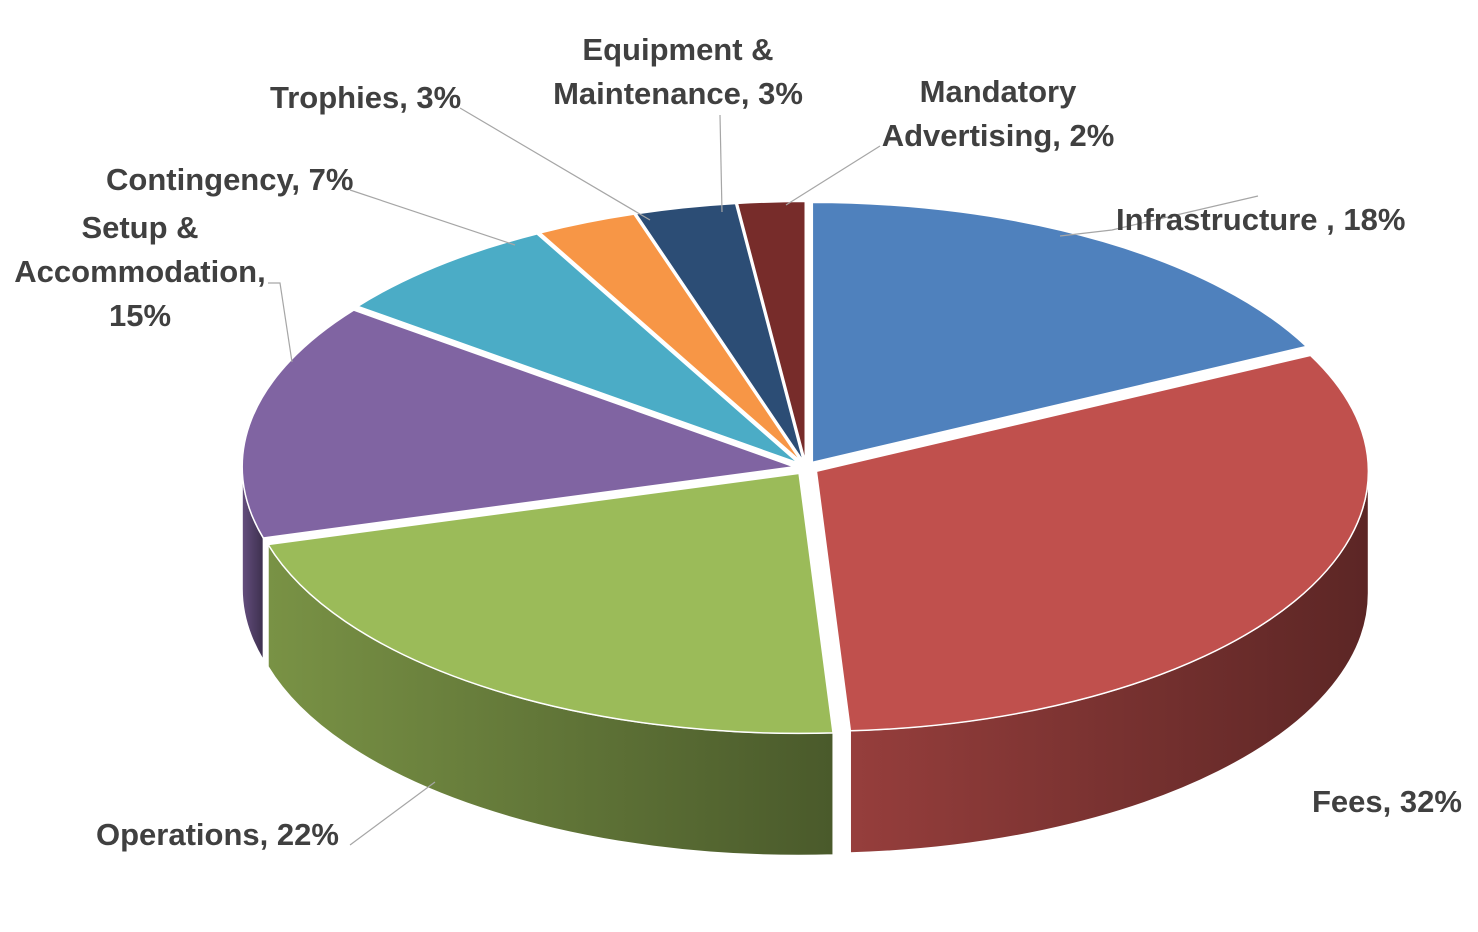  What do you see at coordinates (719, 332) in the screenshot?
I see `slice-equipment-maintenance` at bounding box center [719, 332].